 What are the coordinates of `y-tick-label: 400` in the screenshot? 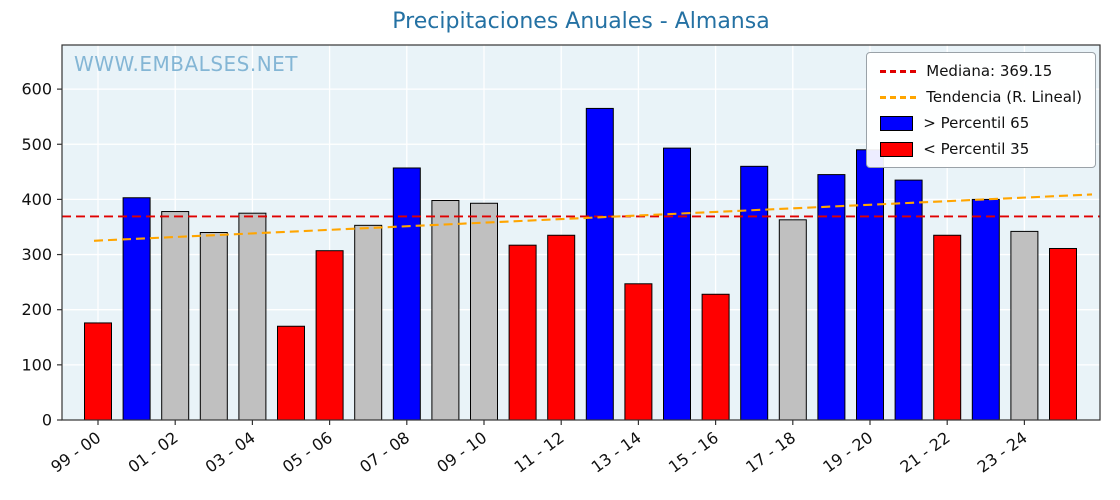 It's located at (36, 199).